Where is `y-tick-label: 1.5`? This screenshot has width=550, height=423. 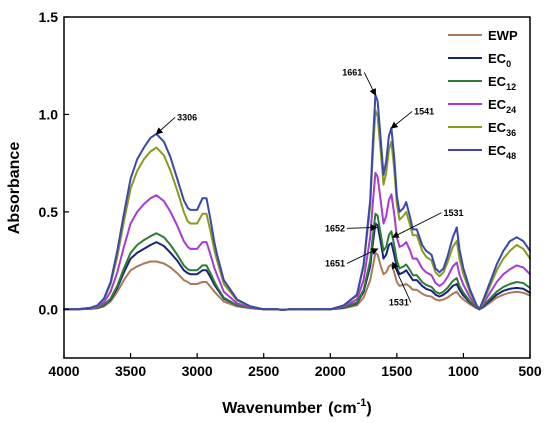
y-tick-label: 1.5 is located at coordinates (49, 17).